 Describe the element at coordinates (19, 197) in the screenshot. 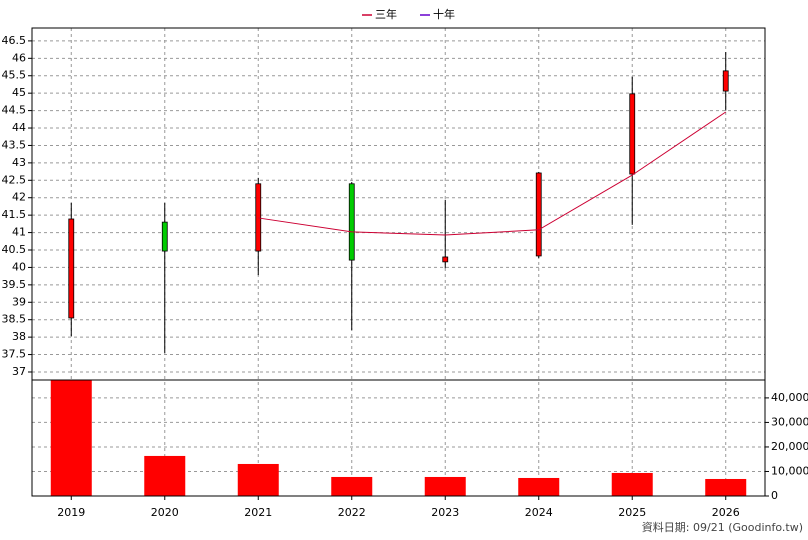

I see `y-tick-label: 42` at that location.